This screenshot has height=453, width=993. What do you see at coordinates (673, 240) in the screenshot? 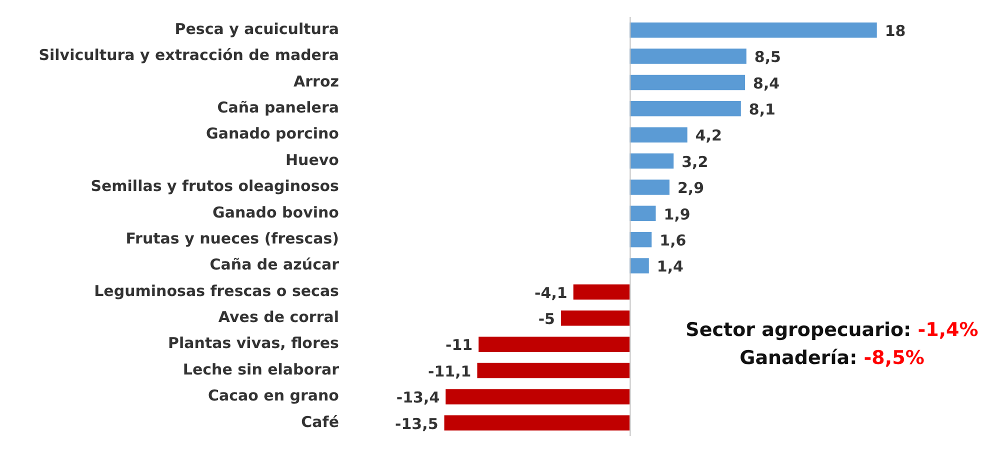
I see `data-label: 1,6` at bounding box center [673, 240].